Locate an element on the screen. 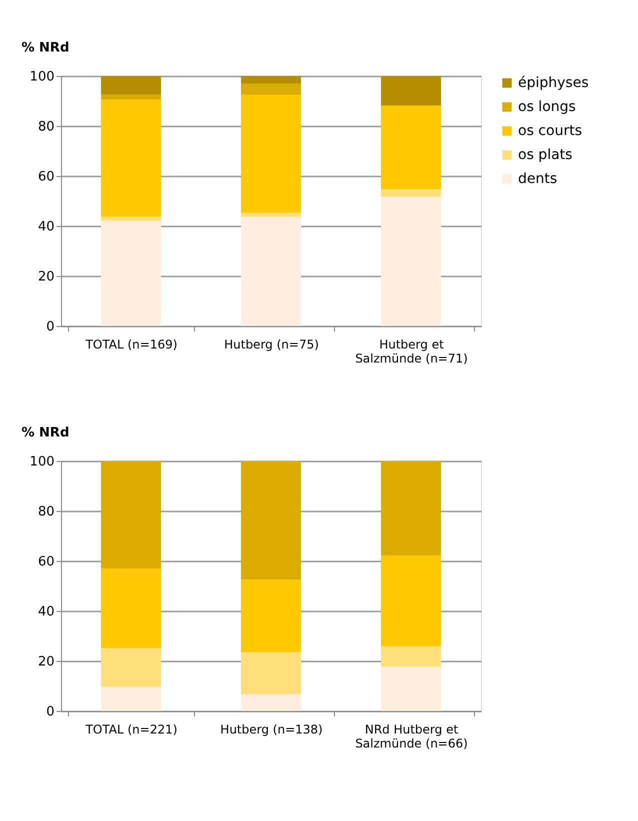 The image size is (638, 821). x-tick-label: Hutberg et Salzmünde (n=71) is located at coordinates (411, 352).